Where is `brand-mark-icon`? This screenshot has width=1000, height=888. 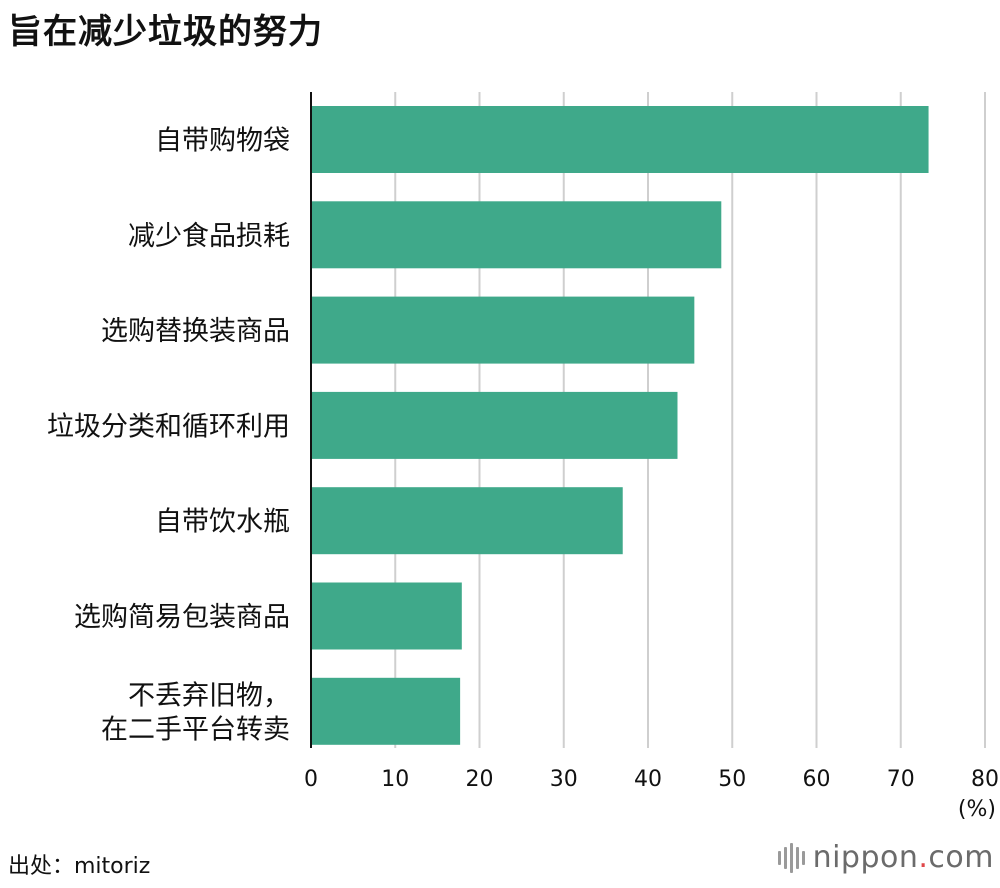
brand-mark-icon is located at coordinates (791, 857).